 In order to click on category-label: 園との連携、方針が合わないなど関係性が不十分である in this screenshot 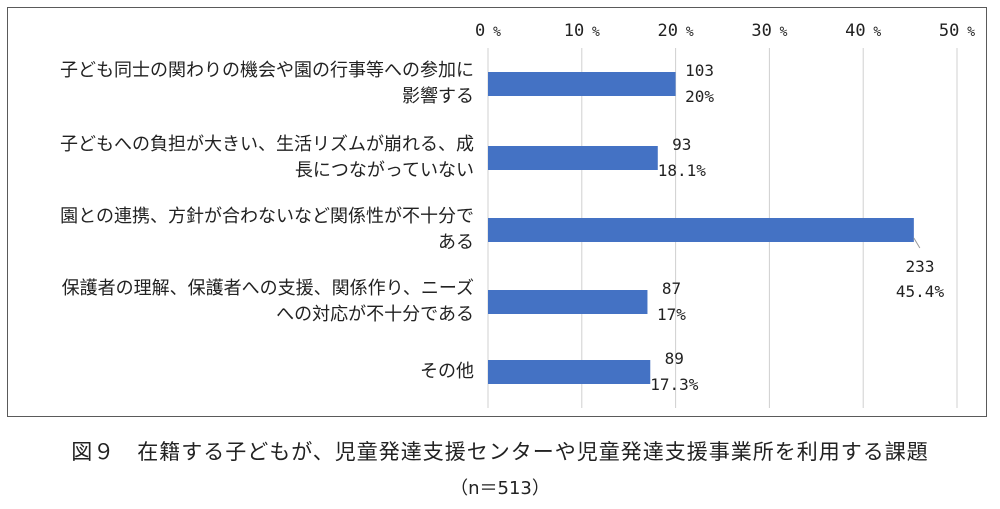, I will do `click(243, 230)`.